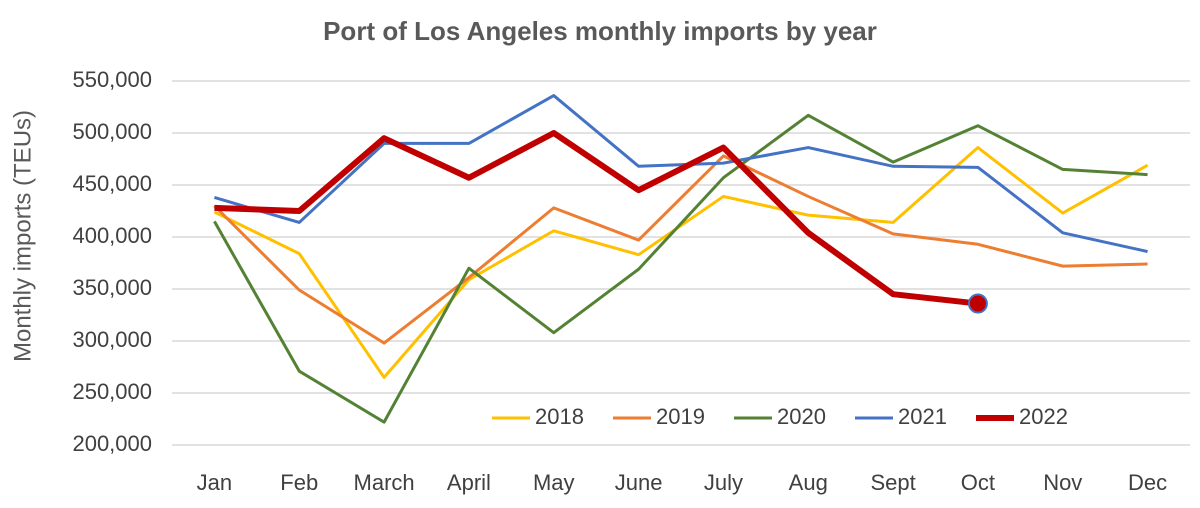 This screenshot has height=508, width=1200. What do you see at coordinates (469, 482) in the screenshot?
I see `x-tick-label: April` at bounding box center [469, 482].